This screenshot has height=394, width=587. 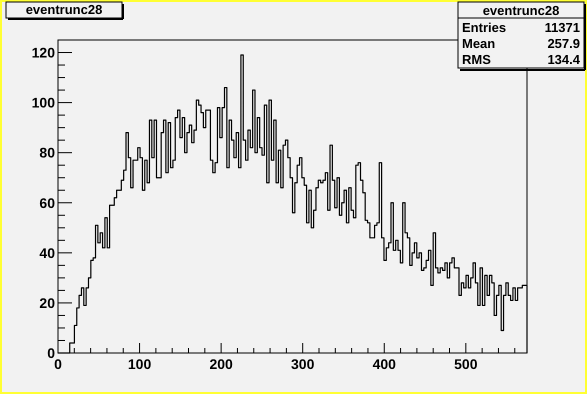 I want to click on y-tick-label: 100, so click(x=44, y=102).